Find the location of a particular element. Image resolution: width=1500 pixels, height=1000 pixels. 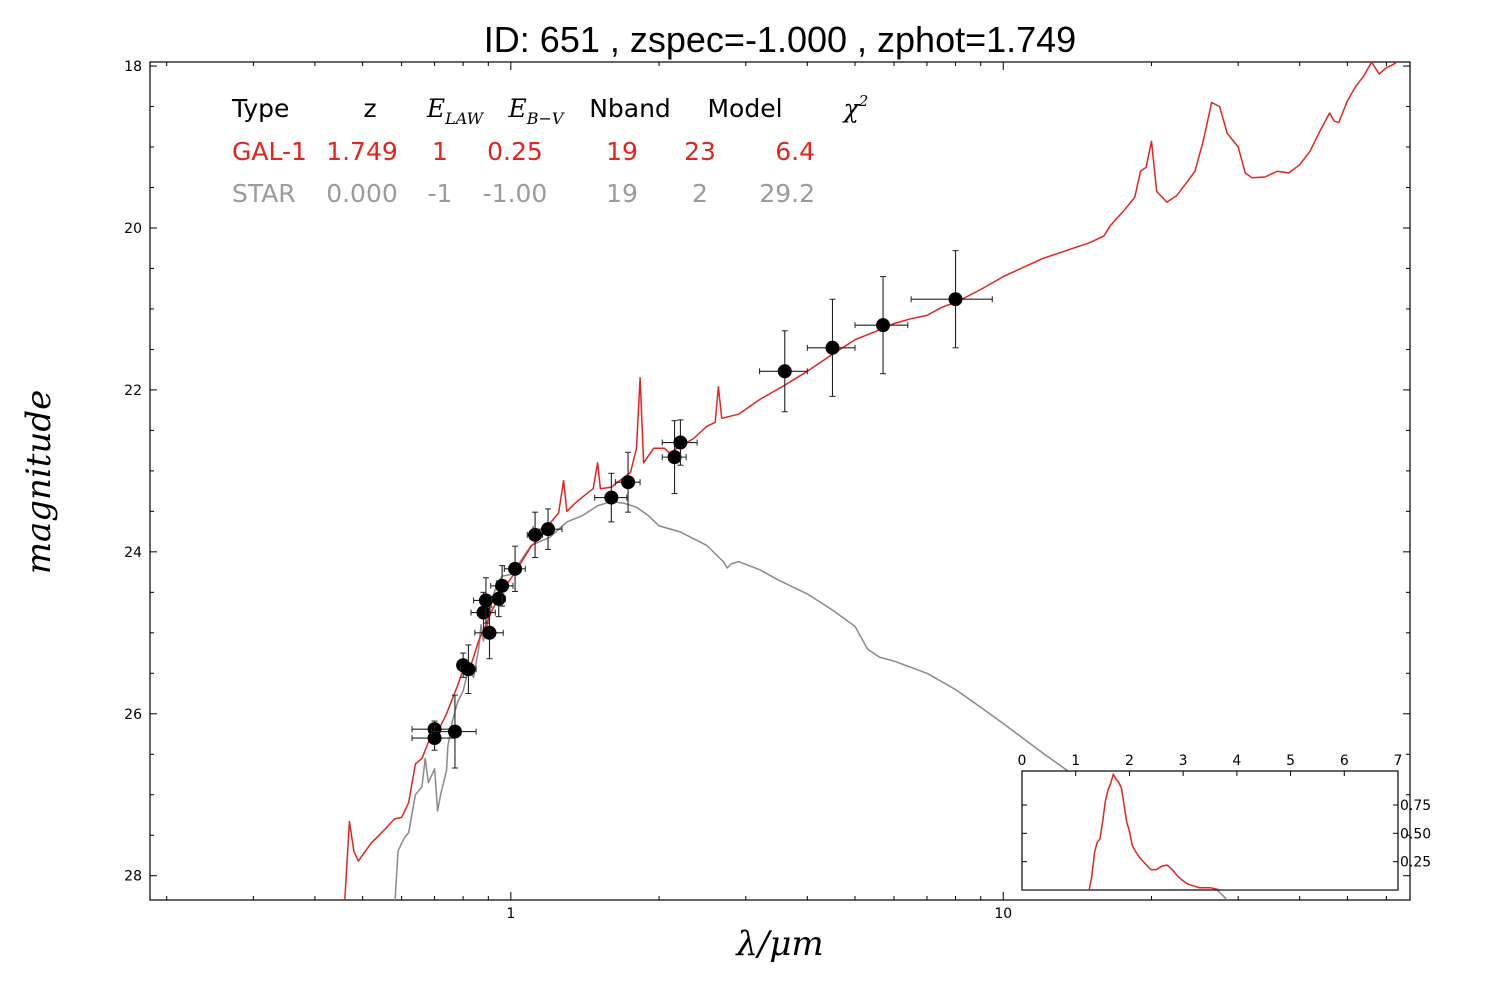

table-cell-z: 0.000 is located at coordinates (362, 193).